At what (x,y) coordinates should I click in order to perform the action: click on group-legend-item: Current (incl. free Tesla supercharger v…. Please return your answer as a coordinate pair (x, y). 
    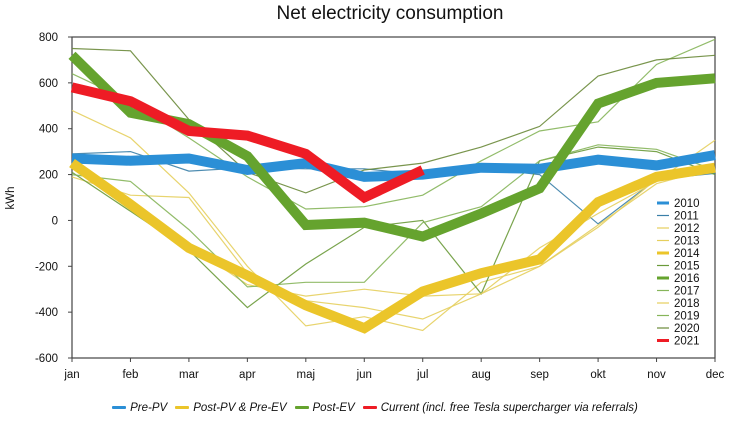
    Looking at the image, I should click on (500, 407).